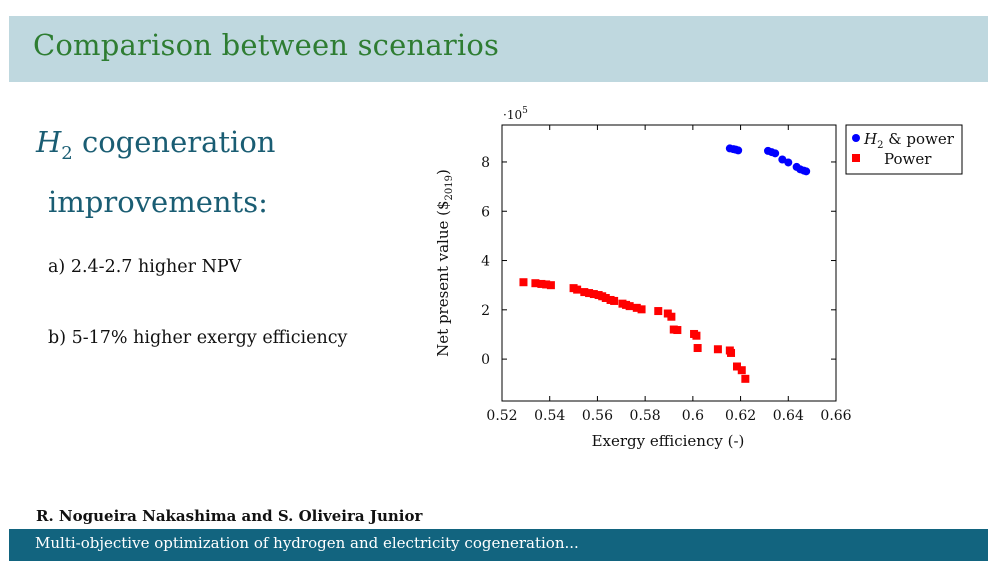  What do you see at coordinates (485, 212) in the screenshot?
I see `y-tick-label: 6` at bounding box center [485, 212].